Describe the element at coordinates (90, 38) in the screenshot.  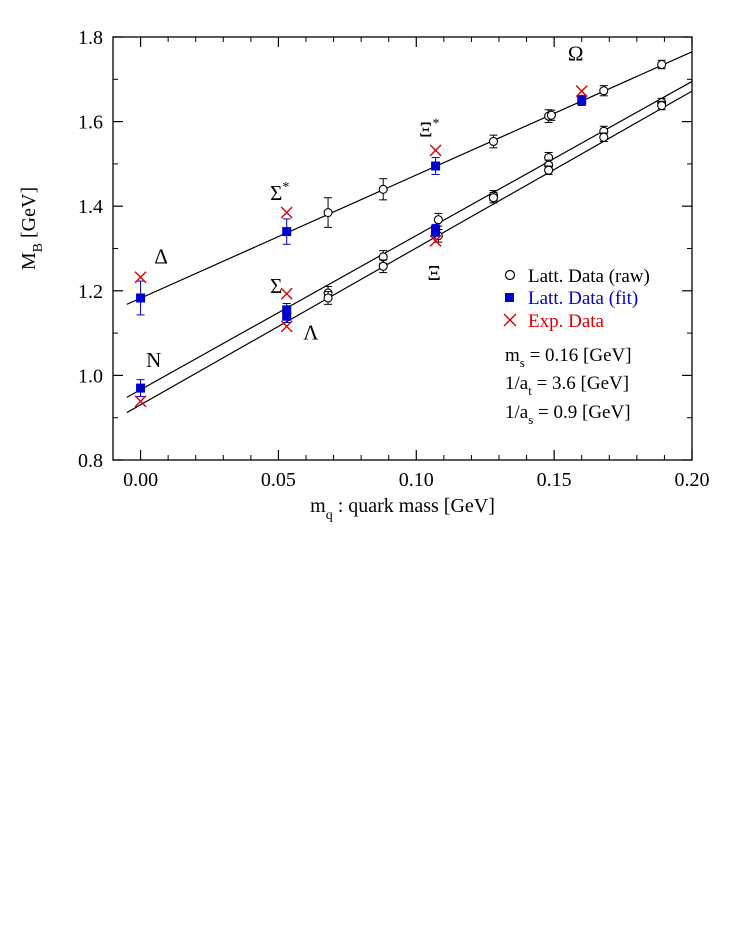
I see `y-tick-label: 1.8` at that location.